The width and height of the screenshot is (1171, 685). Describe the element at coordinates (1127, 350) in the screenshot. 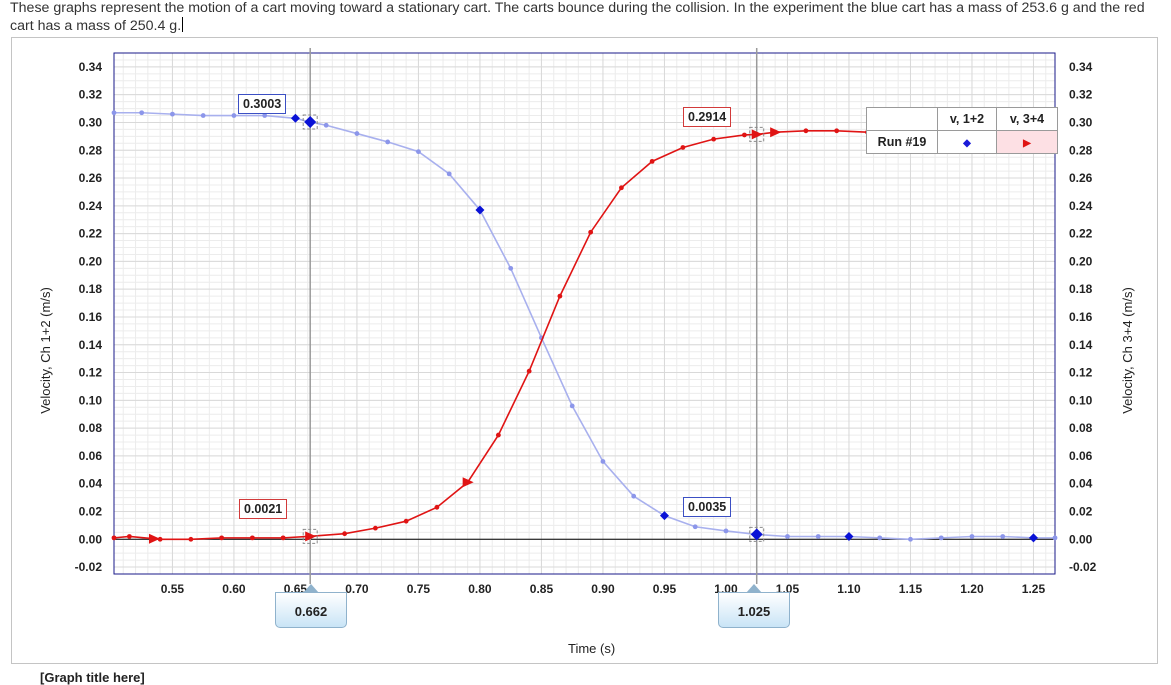

I see `y-axis-title-right: Velocity, Ch 3+4 (m/s)` at that location.